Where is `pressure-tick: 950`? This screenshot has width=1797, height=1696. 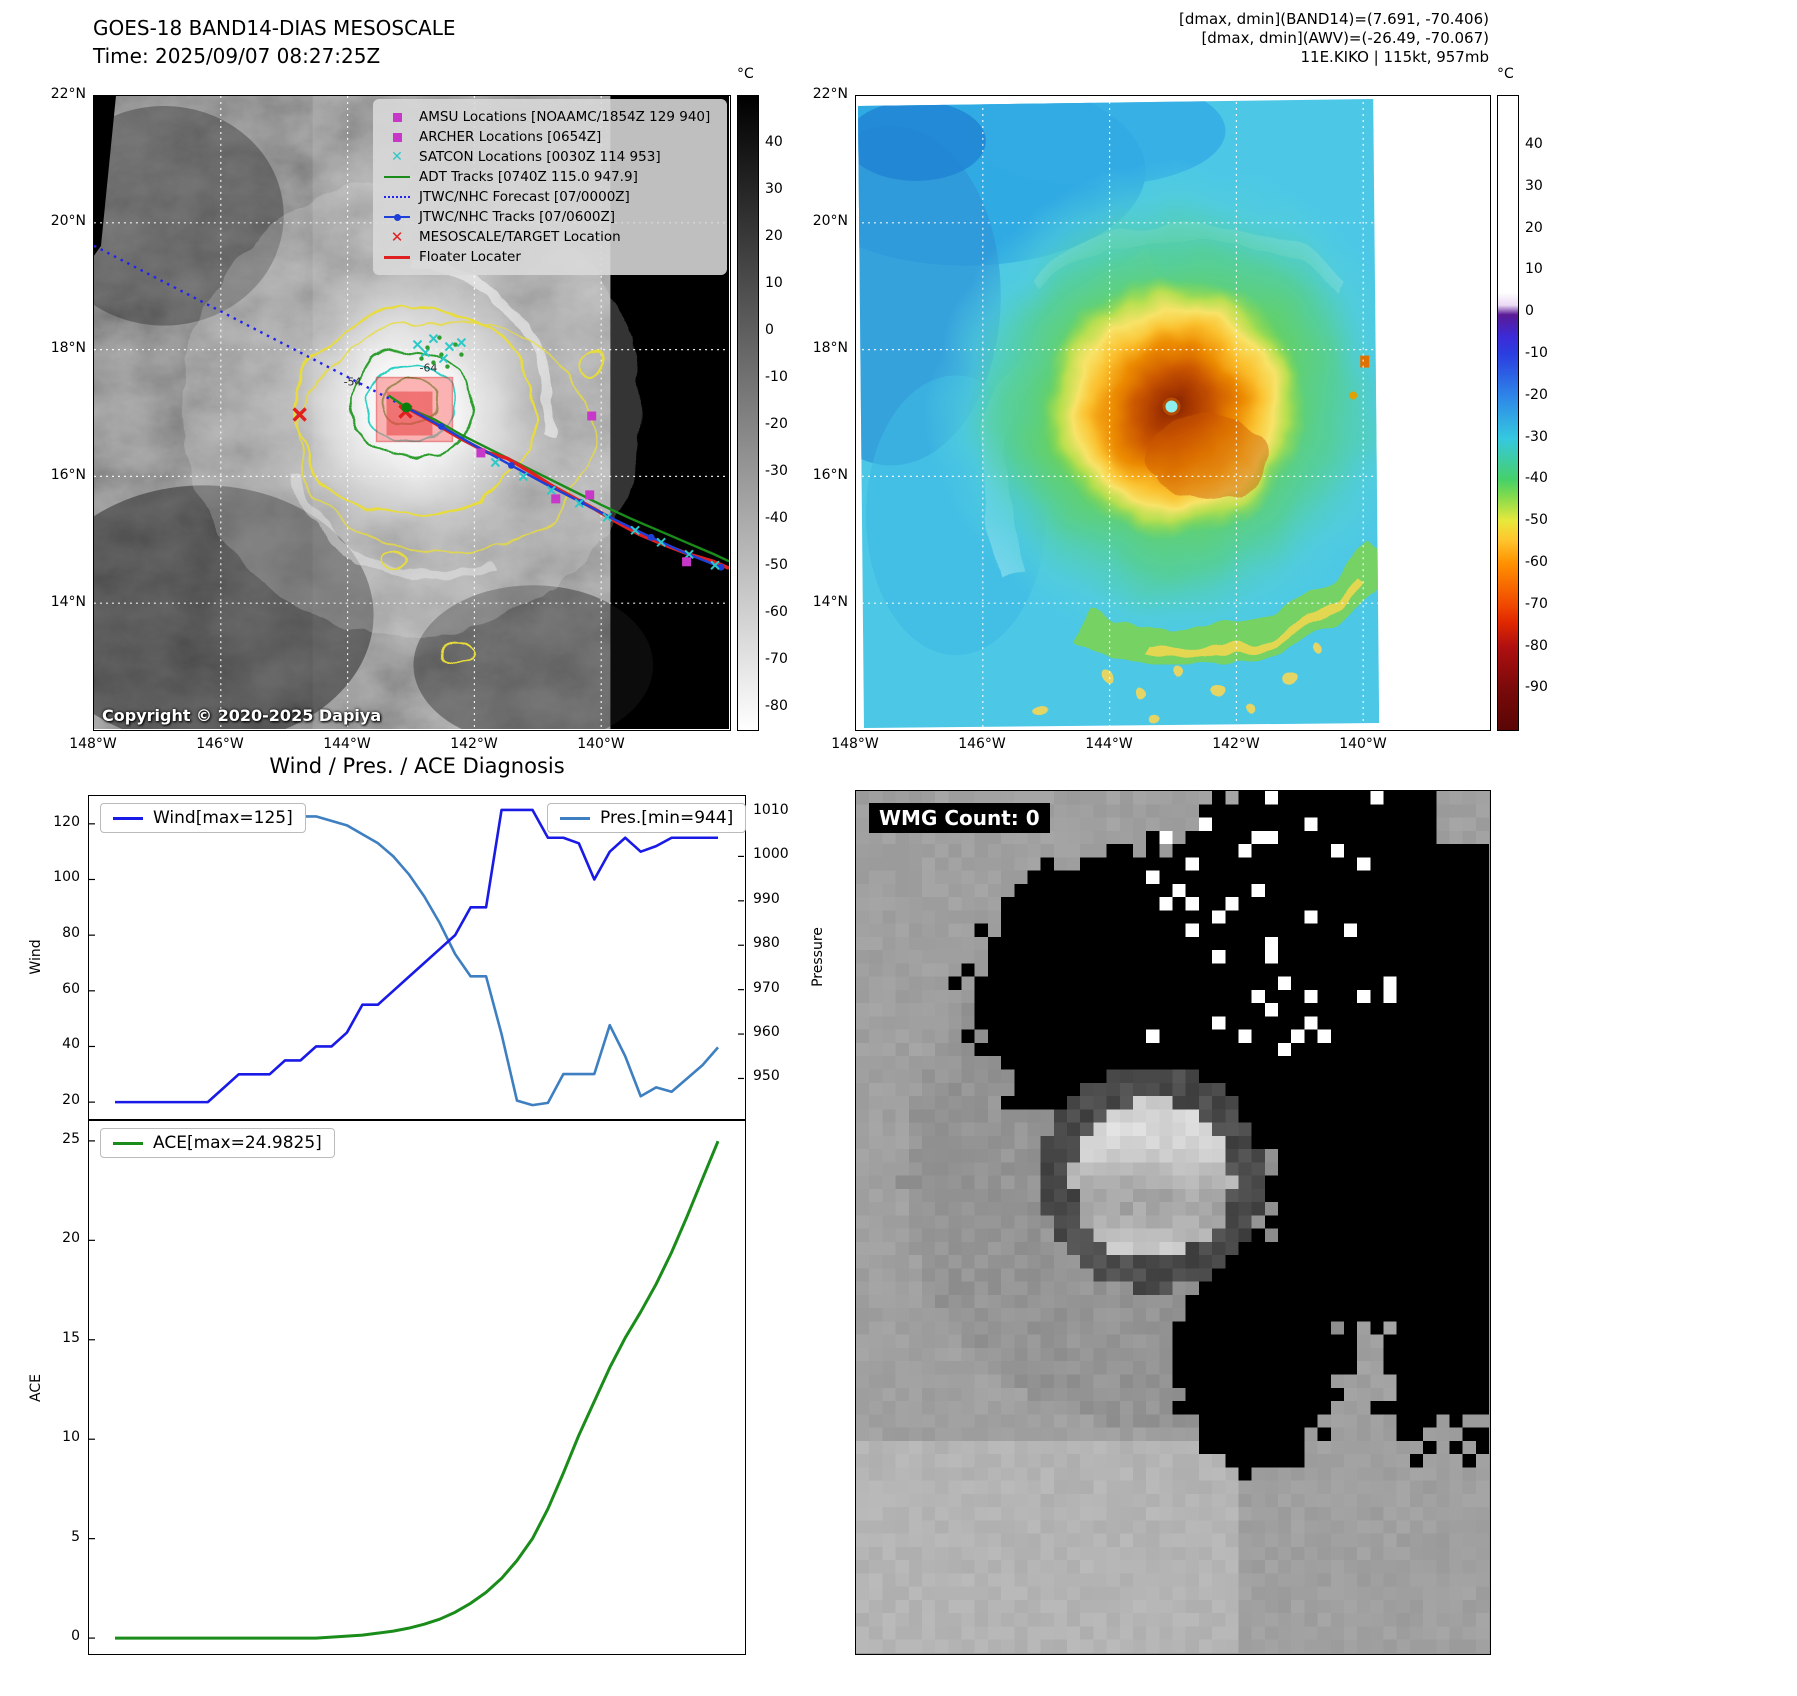 pressure-tick: 950 is located at coordinates (766, 1076).